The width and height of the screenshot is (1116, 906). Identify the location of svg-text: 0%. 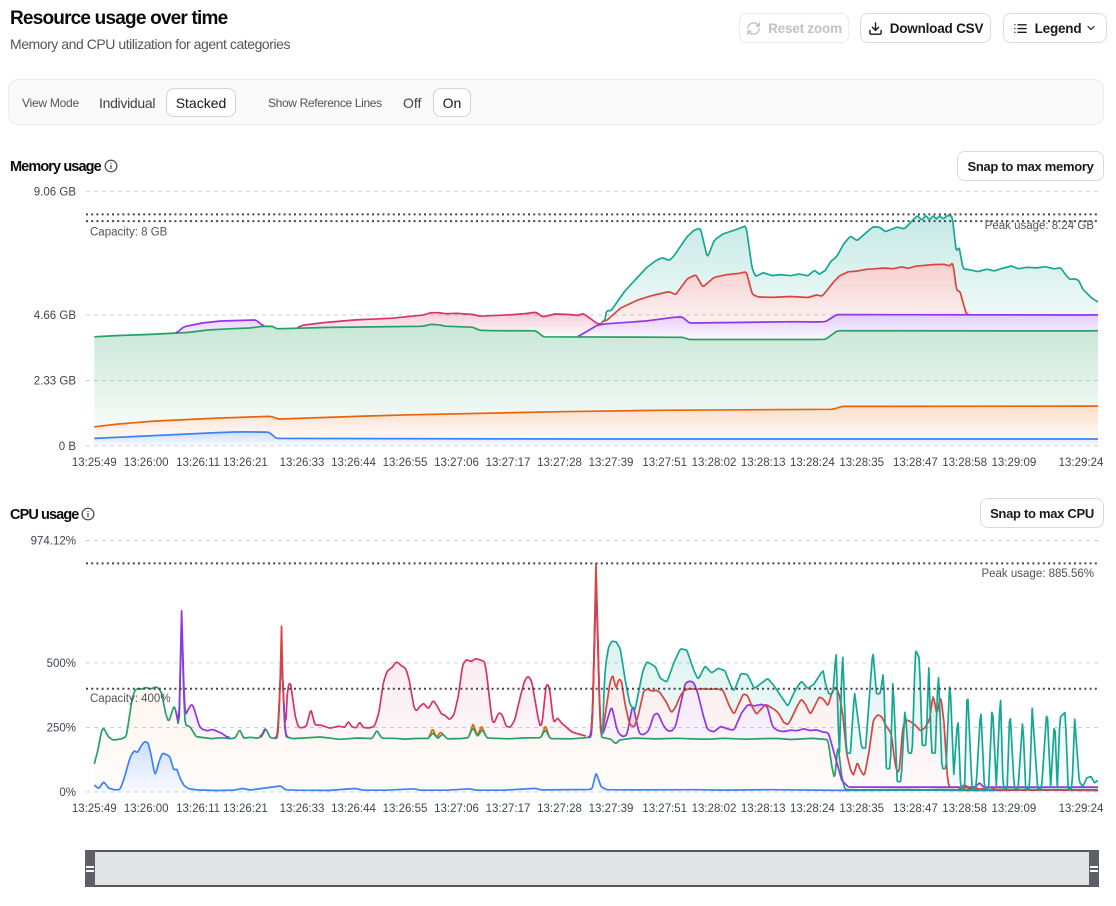
(67, 793).